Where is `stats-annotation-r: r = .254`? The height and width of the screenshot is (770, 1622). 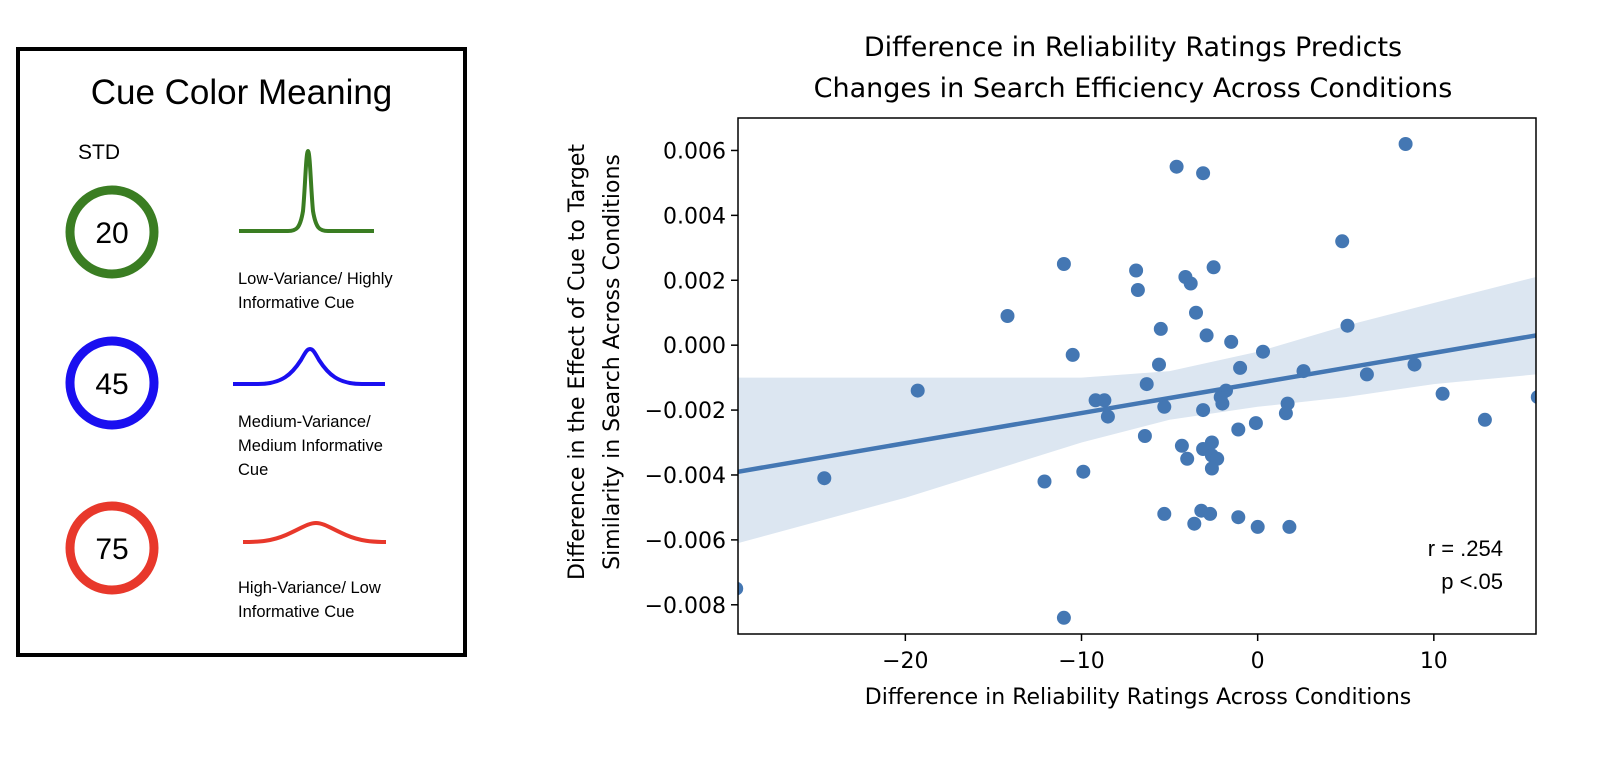
stats-annotation-r: r = .254 is located at coordinates (1465, 548).